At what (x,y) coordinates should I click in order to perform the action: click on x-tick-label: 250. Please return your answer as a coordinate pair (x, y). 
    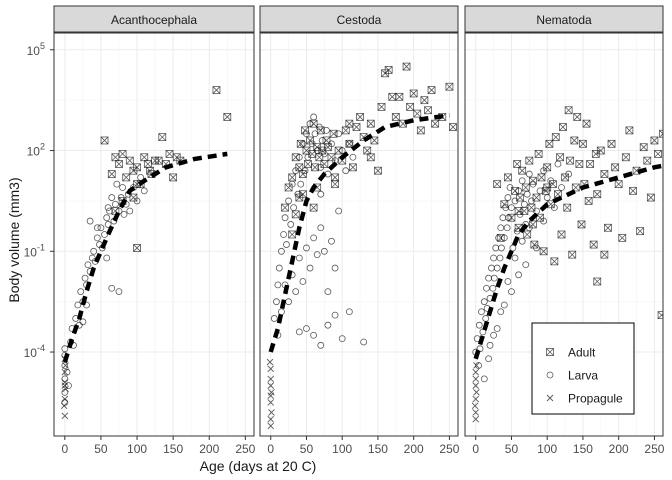
    Looking at the image, I should click on (245, 449).